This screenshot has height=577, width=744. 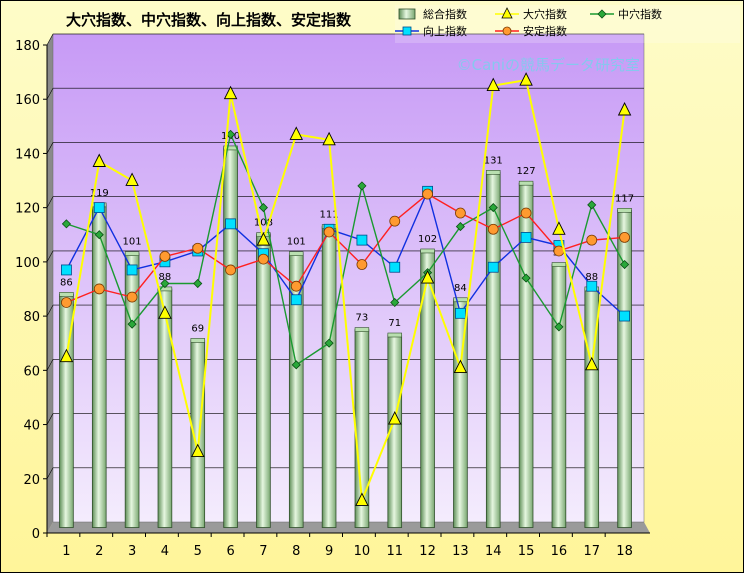 I want to click on bar-value-label: 84, so click(x=460, y=288).